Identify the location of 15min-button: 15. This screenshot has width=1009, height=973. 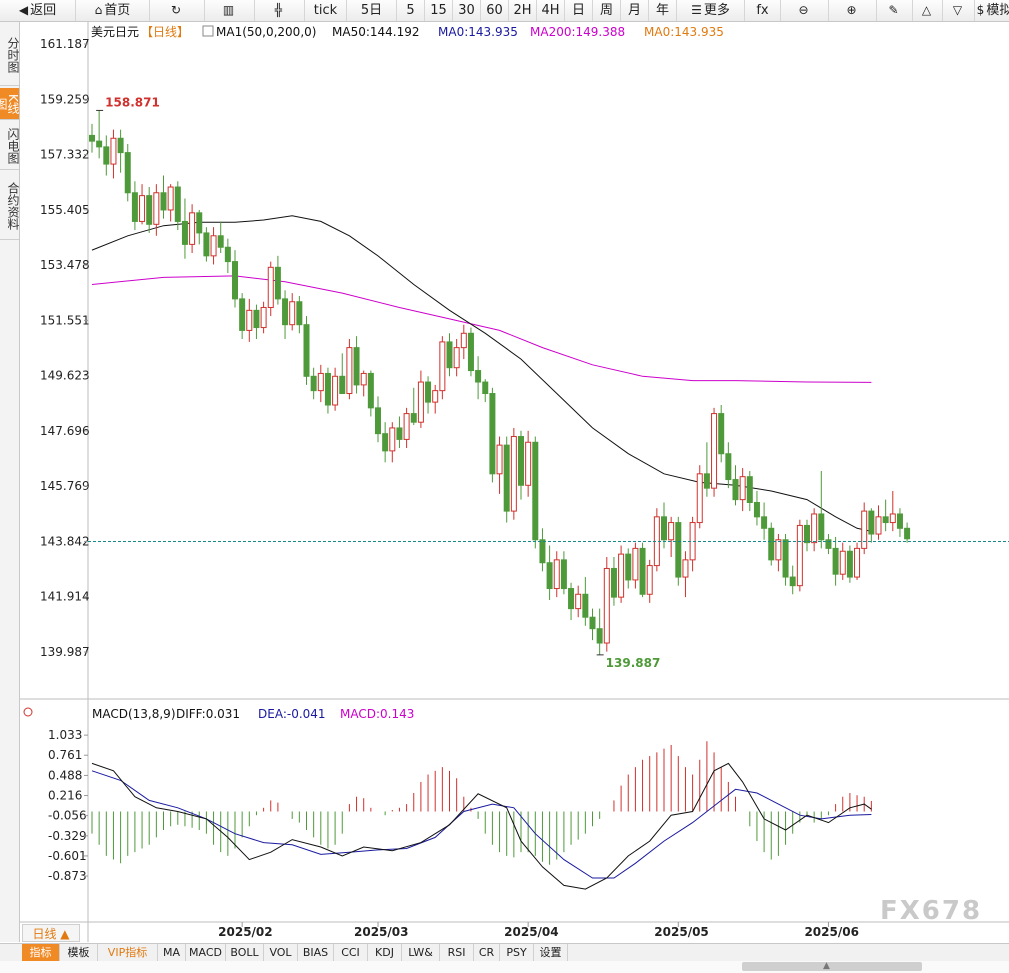
(439, 10).